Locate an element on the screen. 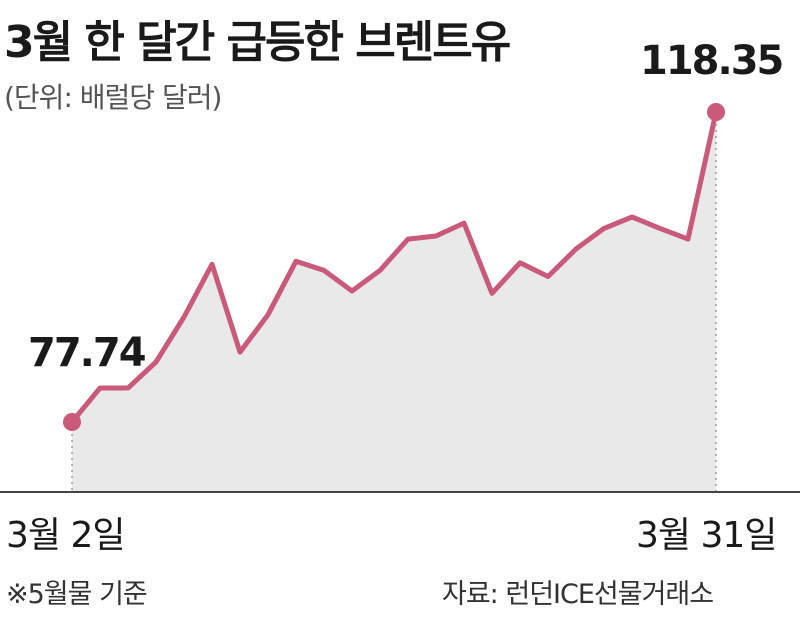  x-tick-label-start: 3월 2일 is located at coordinates (65, 535).